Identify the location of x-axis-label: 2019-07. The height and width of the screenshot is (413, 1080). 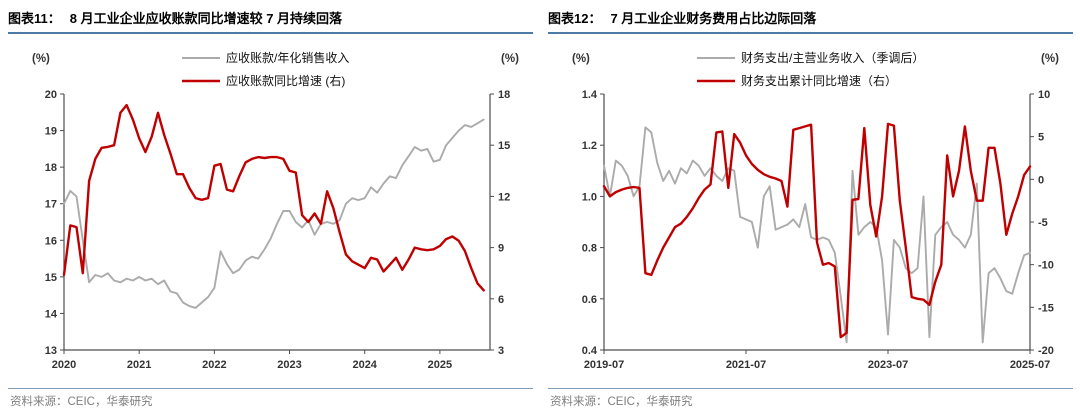
(604, 365).